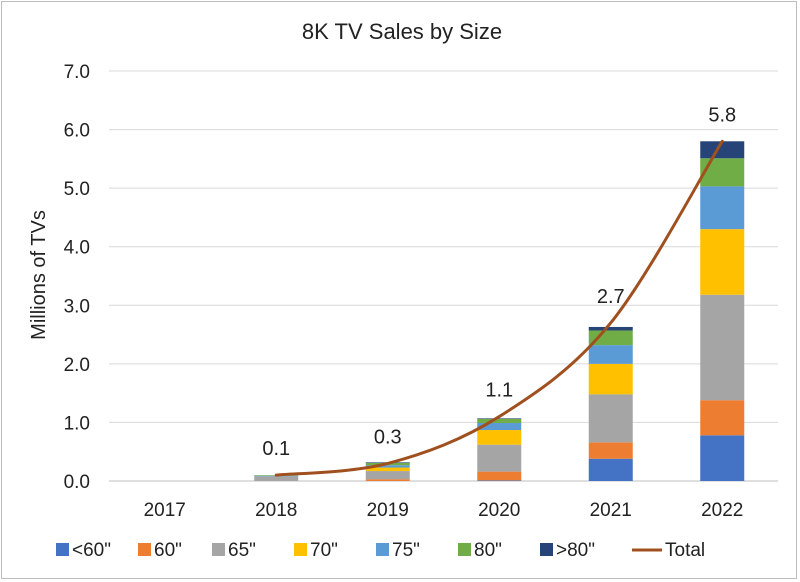  Describe the element at coordinates (388, 510) in the screenshot. I see `x-tick-label: 2019` at that location.